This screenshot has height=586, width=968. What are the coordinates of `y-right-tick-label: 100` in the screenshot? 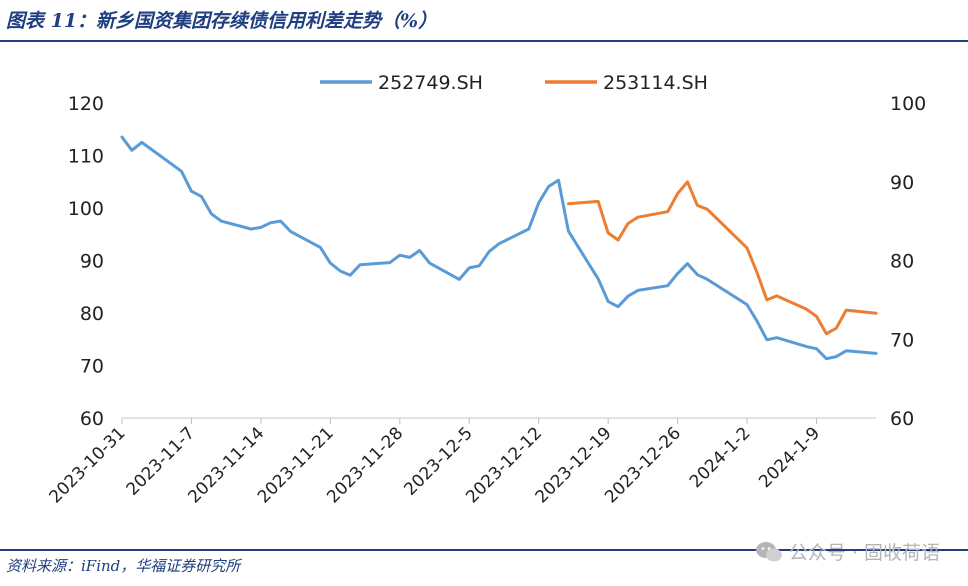 It's located at (908, 104).